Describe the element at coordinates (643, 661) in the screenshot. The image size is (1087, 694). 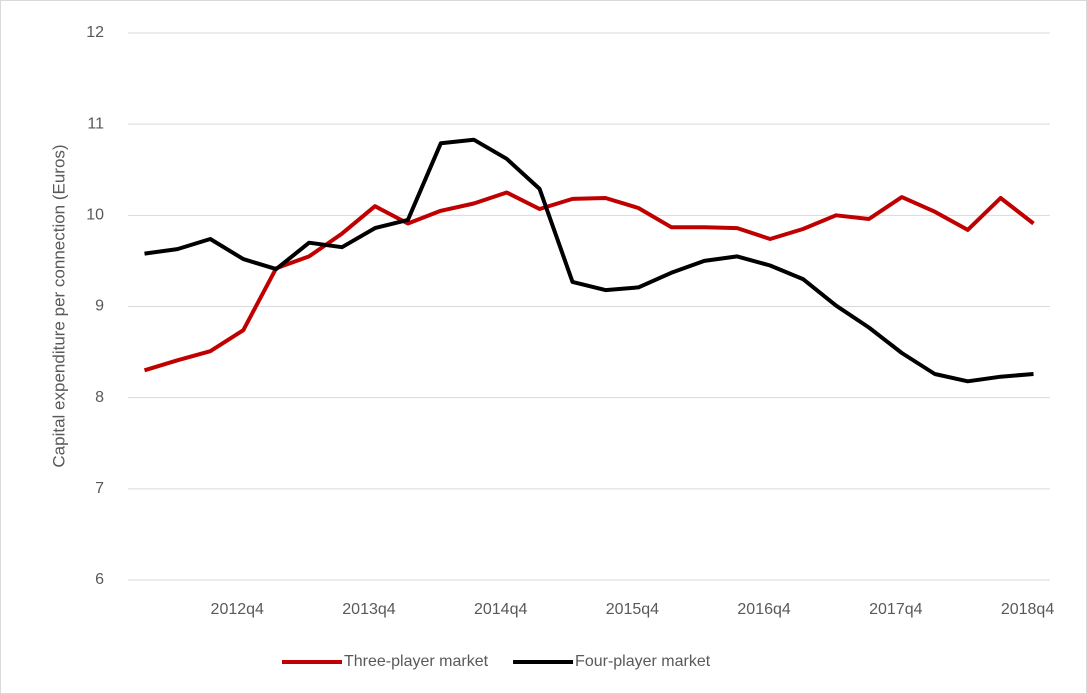
I see `legend-label: Four-player market` at that location.